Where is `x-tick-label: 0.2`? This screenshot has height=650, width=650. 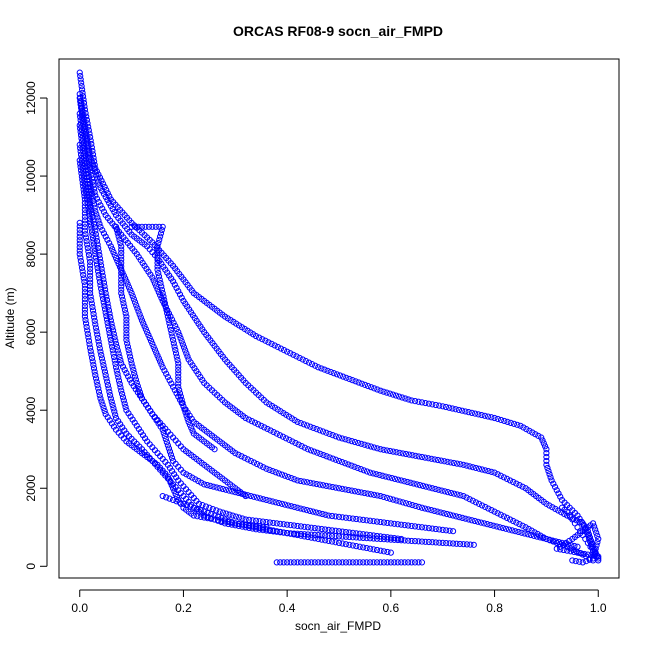
x-tick-label: 0.2 is located at coordinates (183, 608).